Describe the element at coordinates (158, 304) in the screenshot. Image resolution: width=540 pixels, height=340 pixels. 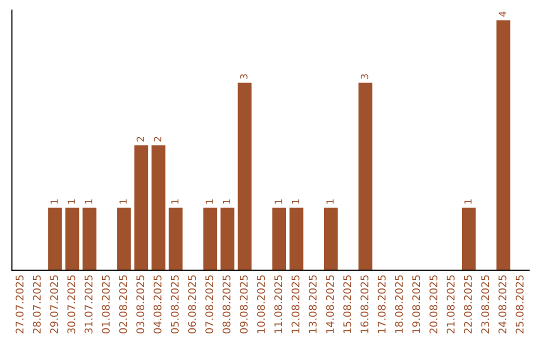
I see `x-tick-label: 04.08.2025` at that location.